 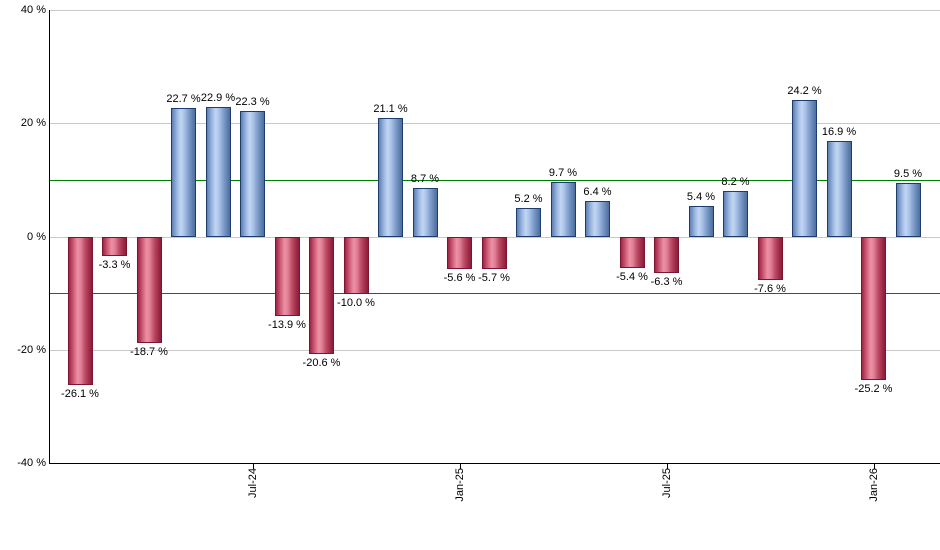 I want to click on reference-line--10, so click(x=495, y=294).